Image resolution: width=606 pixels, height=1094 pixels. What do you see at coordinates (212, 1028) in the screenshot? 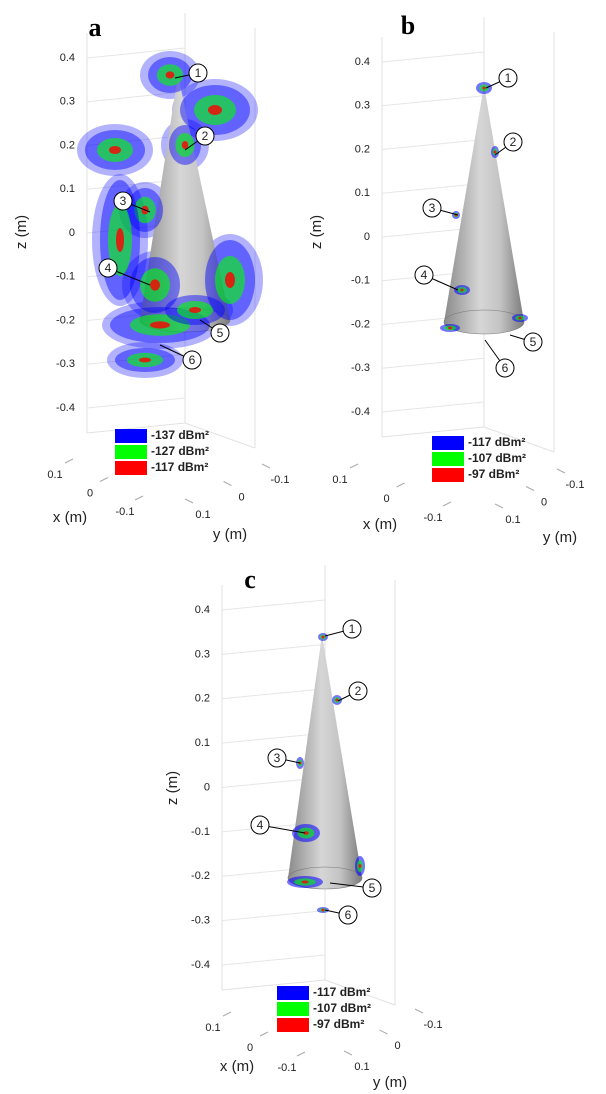
I see `x-tick-label: 0.1` at bounding box center [212, 1028].